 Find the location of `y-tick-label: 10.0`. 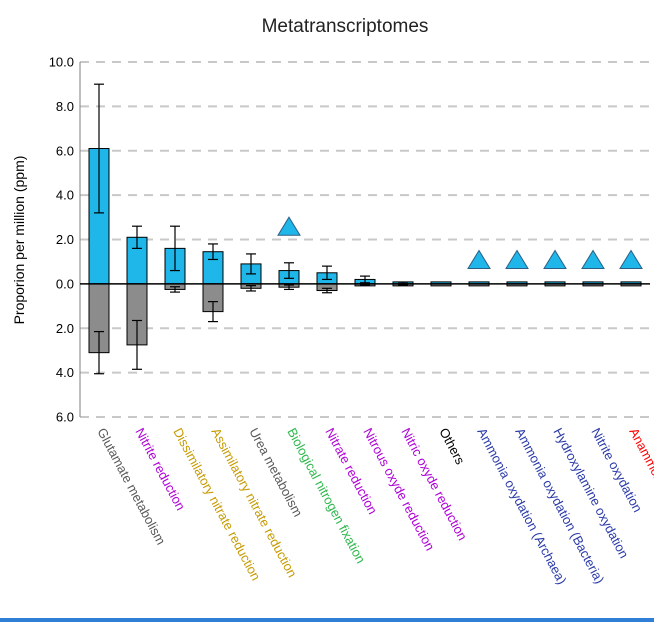

y-tick-label: 10.0 is located at coordinates (61, 62).